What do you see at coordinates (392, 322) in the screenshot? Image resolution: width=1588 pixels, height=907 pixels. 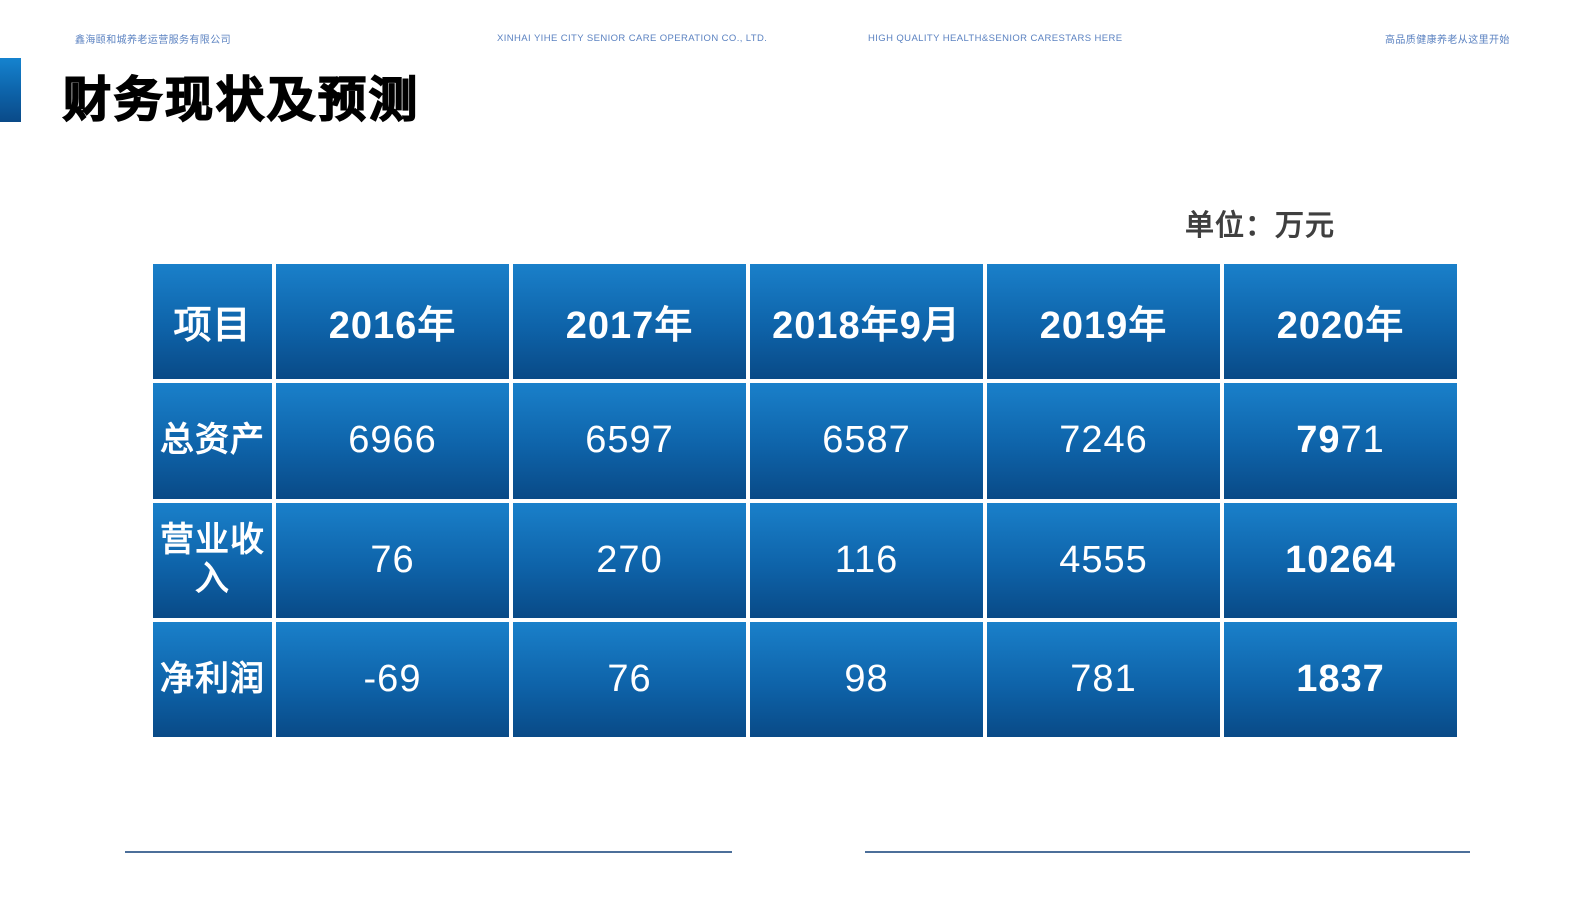 I see `table-header-2016: 2016年` at bounding box center [392, 322].